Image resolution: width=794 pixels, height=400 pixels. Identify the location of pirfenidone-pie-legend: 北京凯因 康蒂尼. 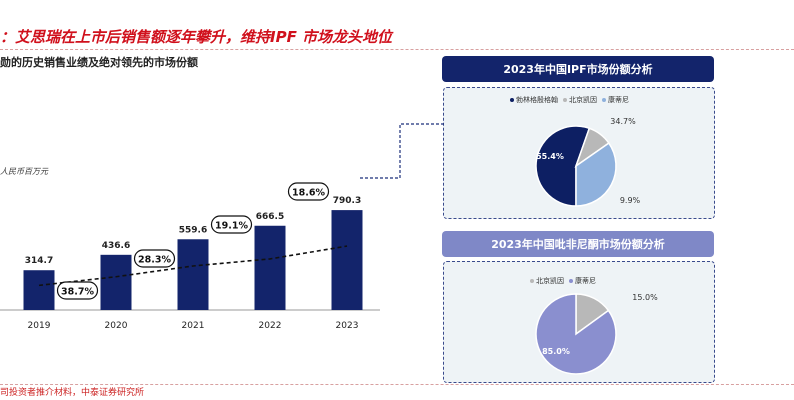
(563, 281).